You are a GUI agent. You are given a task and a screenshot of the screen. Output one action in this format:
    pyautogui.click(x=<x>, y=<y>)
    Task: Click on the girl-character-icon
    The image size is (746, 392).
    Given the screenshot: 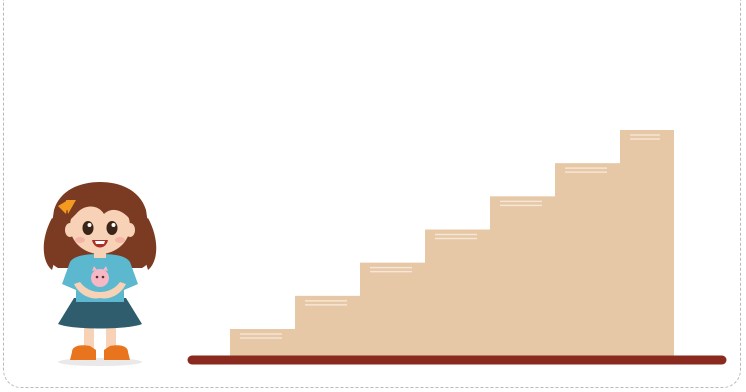 What is the action you would take?
    pyautogui.click(x=100, y=274)
    